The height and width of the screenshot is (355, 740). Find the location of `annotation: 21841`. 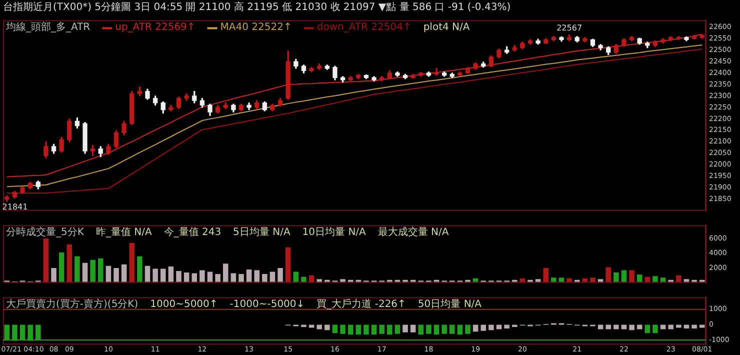

annotation: 21841 is located at coordinates (15, 207).